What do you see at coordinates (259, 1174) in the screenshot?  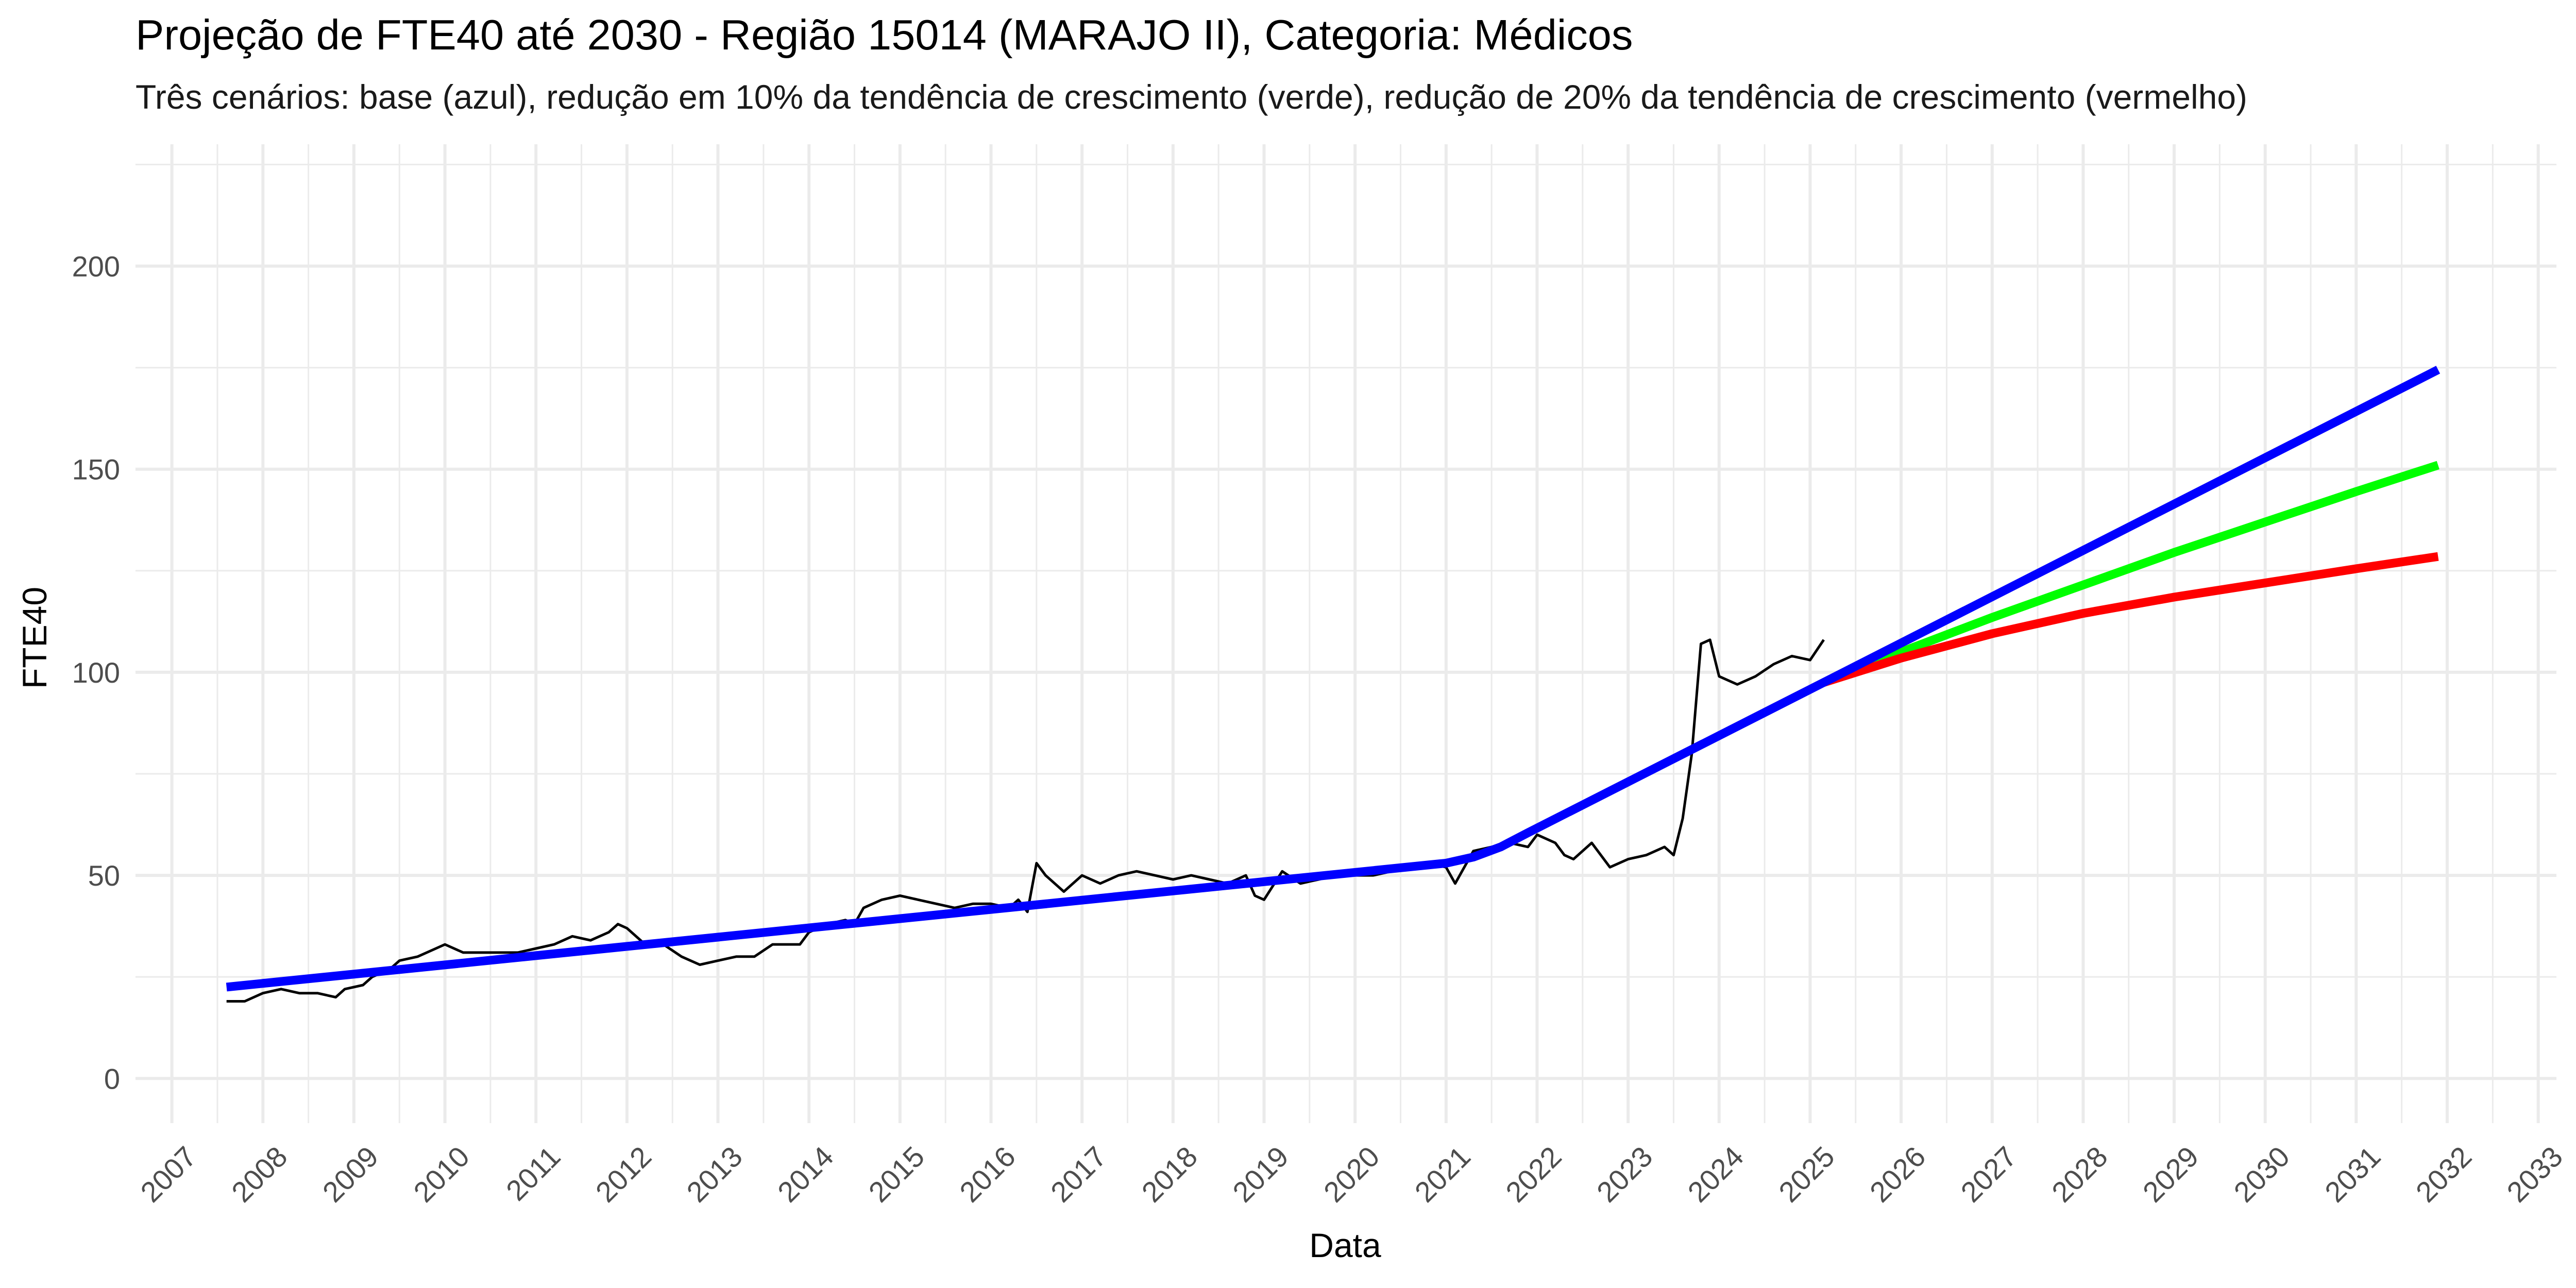 I see `x-tick-label: 2008` at bounding box center [259, 1174].